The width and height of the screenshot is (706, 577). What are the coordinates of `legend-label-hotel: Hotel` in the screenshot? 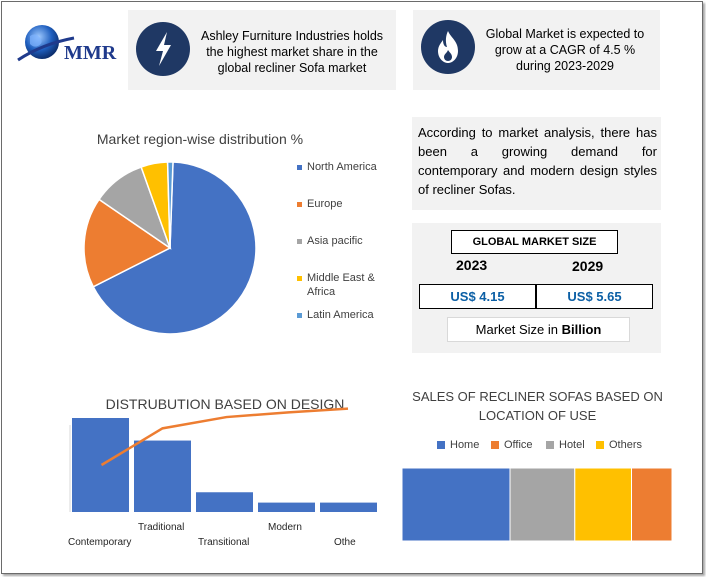 It's located at (572, 445).